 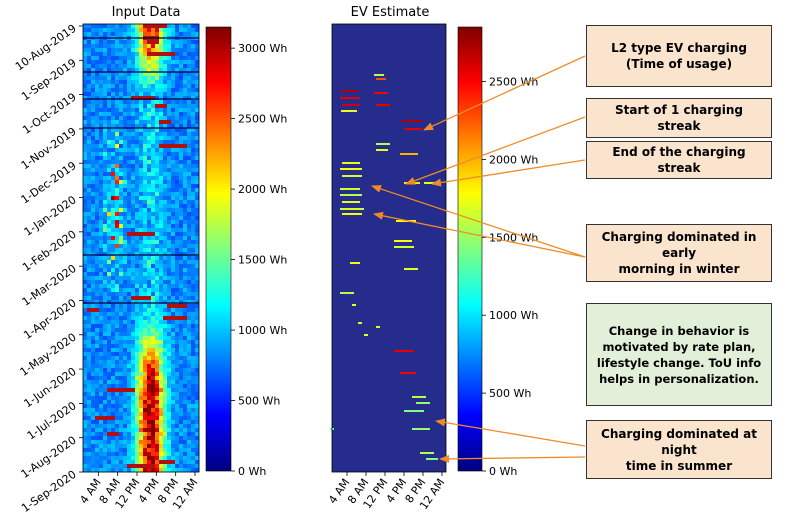 What do you see at coordinates (141, 248) in the screenshot?
I see `input-heatmap` at bounding box center [141, 248].